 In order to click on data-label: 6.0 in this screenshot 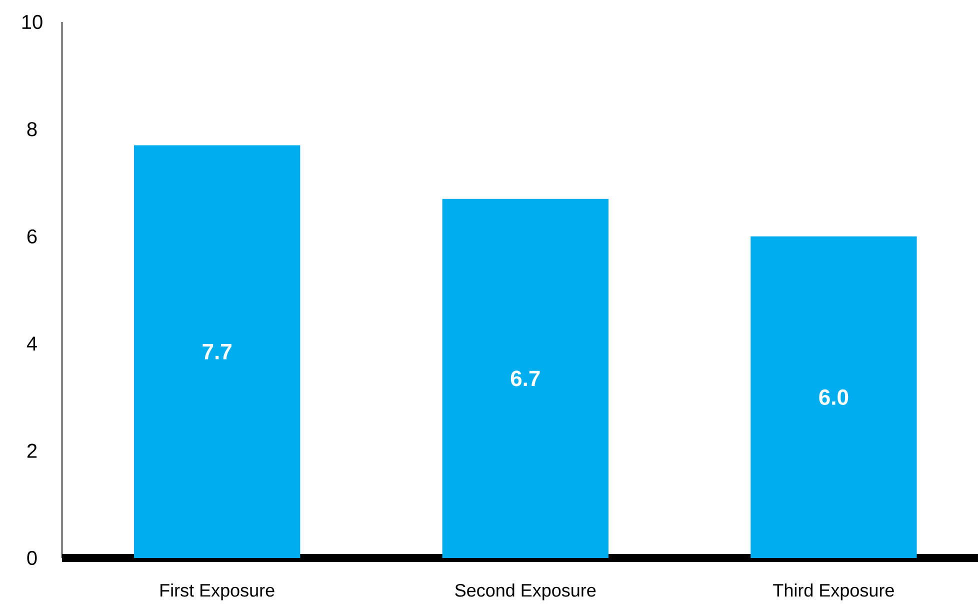, I will do `click(833, 397)`.